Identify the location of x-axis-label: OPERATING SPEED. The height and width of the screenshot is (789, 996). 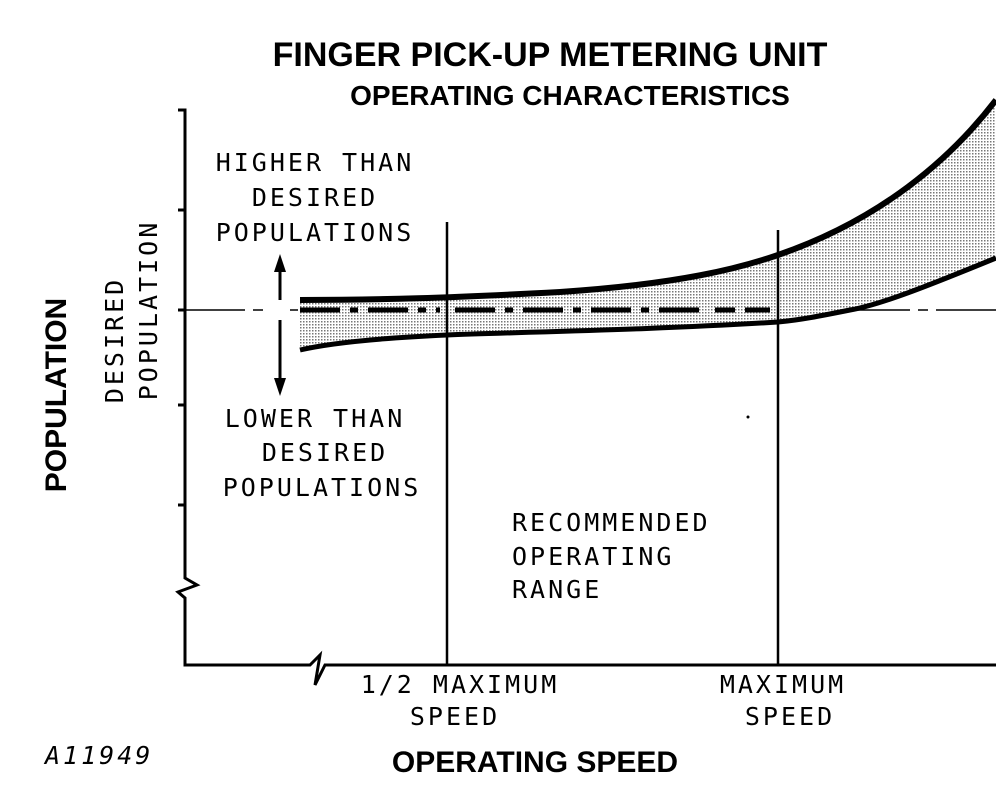
(535, 762).